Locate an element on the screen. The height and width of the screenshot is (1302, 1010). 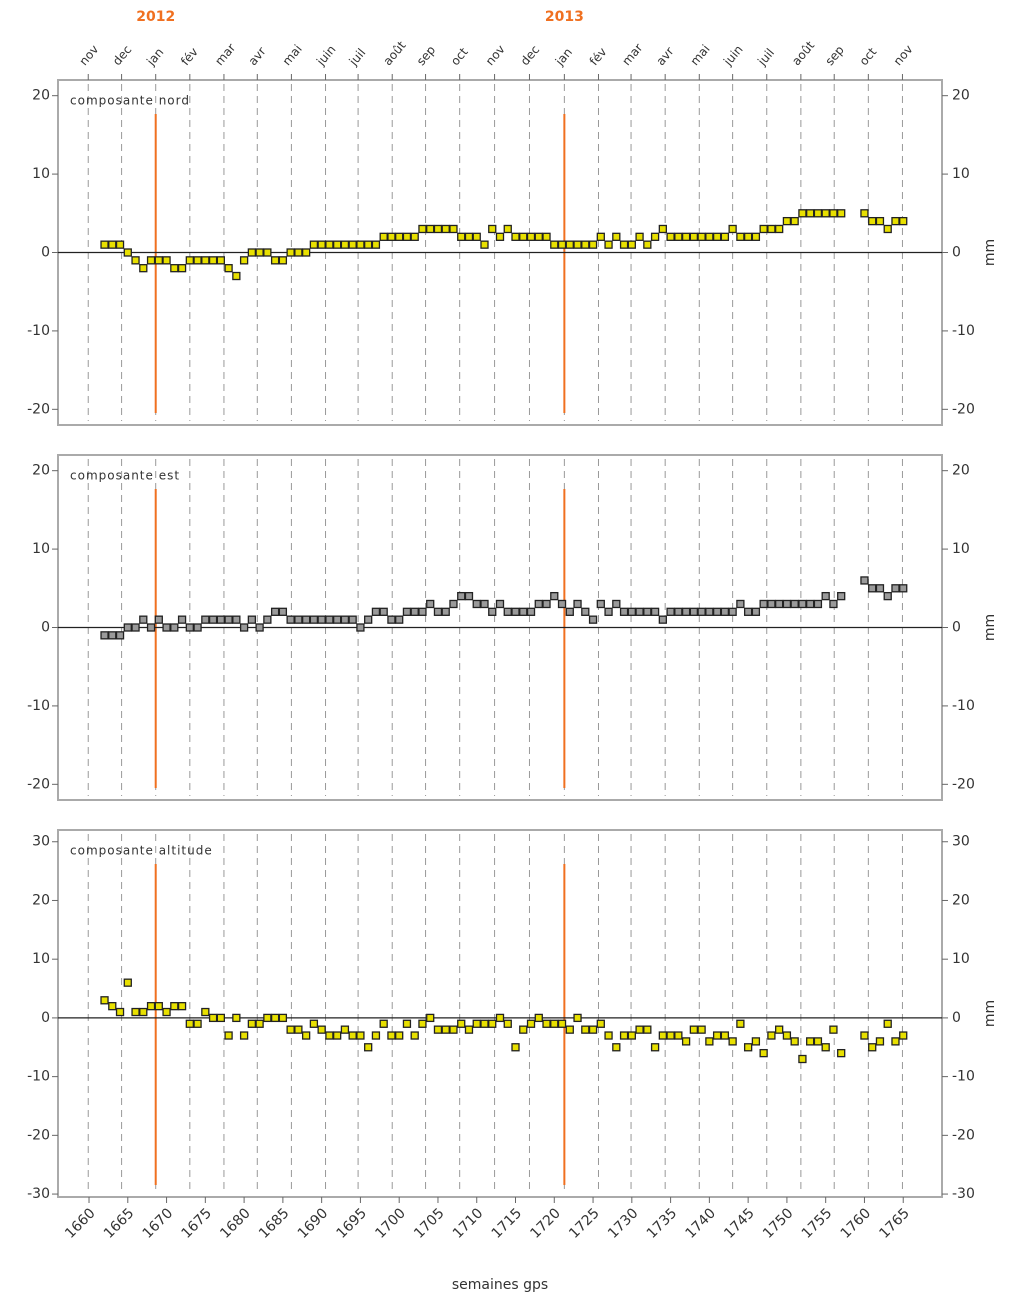
x-tick-label: 1695 is located at coordinates (352, 1223).